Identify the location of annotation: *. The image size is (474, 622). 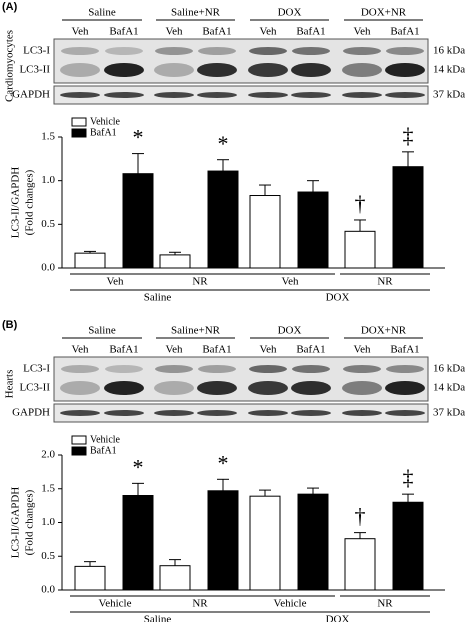
(138, 137).